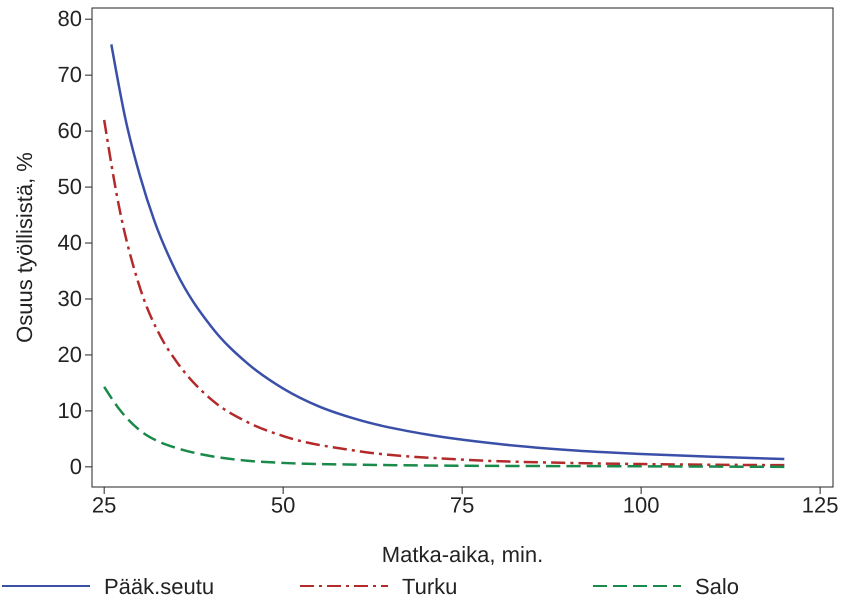 The image size is (847, 606). What do you see at coordinates (70, 131) in the screenshot?
I see `y-tick-label: 60` at bounding box center [70, 131].